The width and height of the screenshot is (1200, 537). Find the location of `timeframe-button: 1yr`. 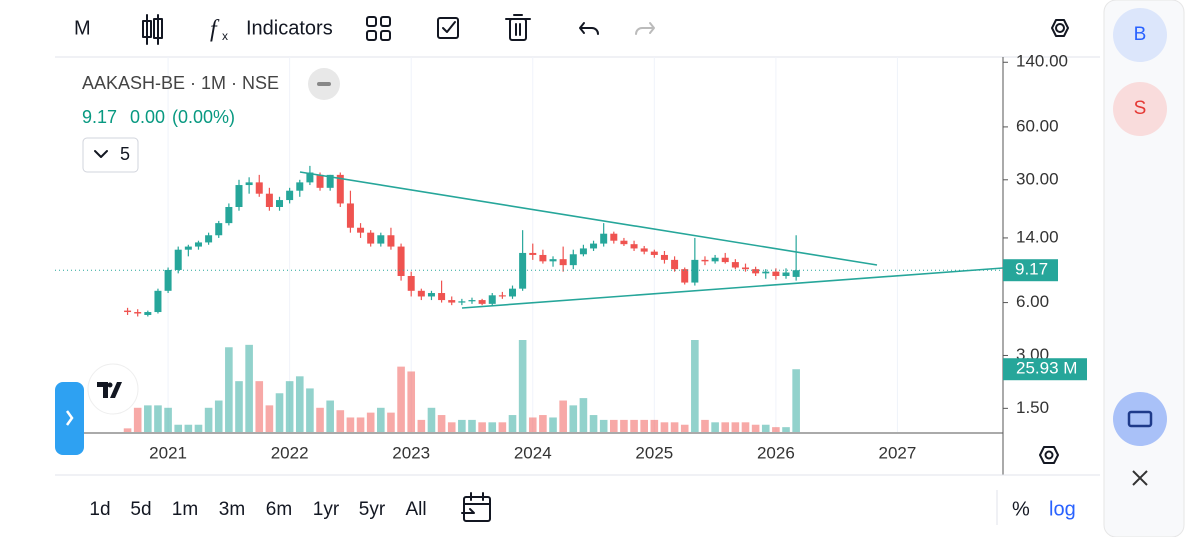

timeframe-button: 1yr is located at coordinates (326, 509).